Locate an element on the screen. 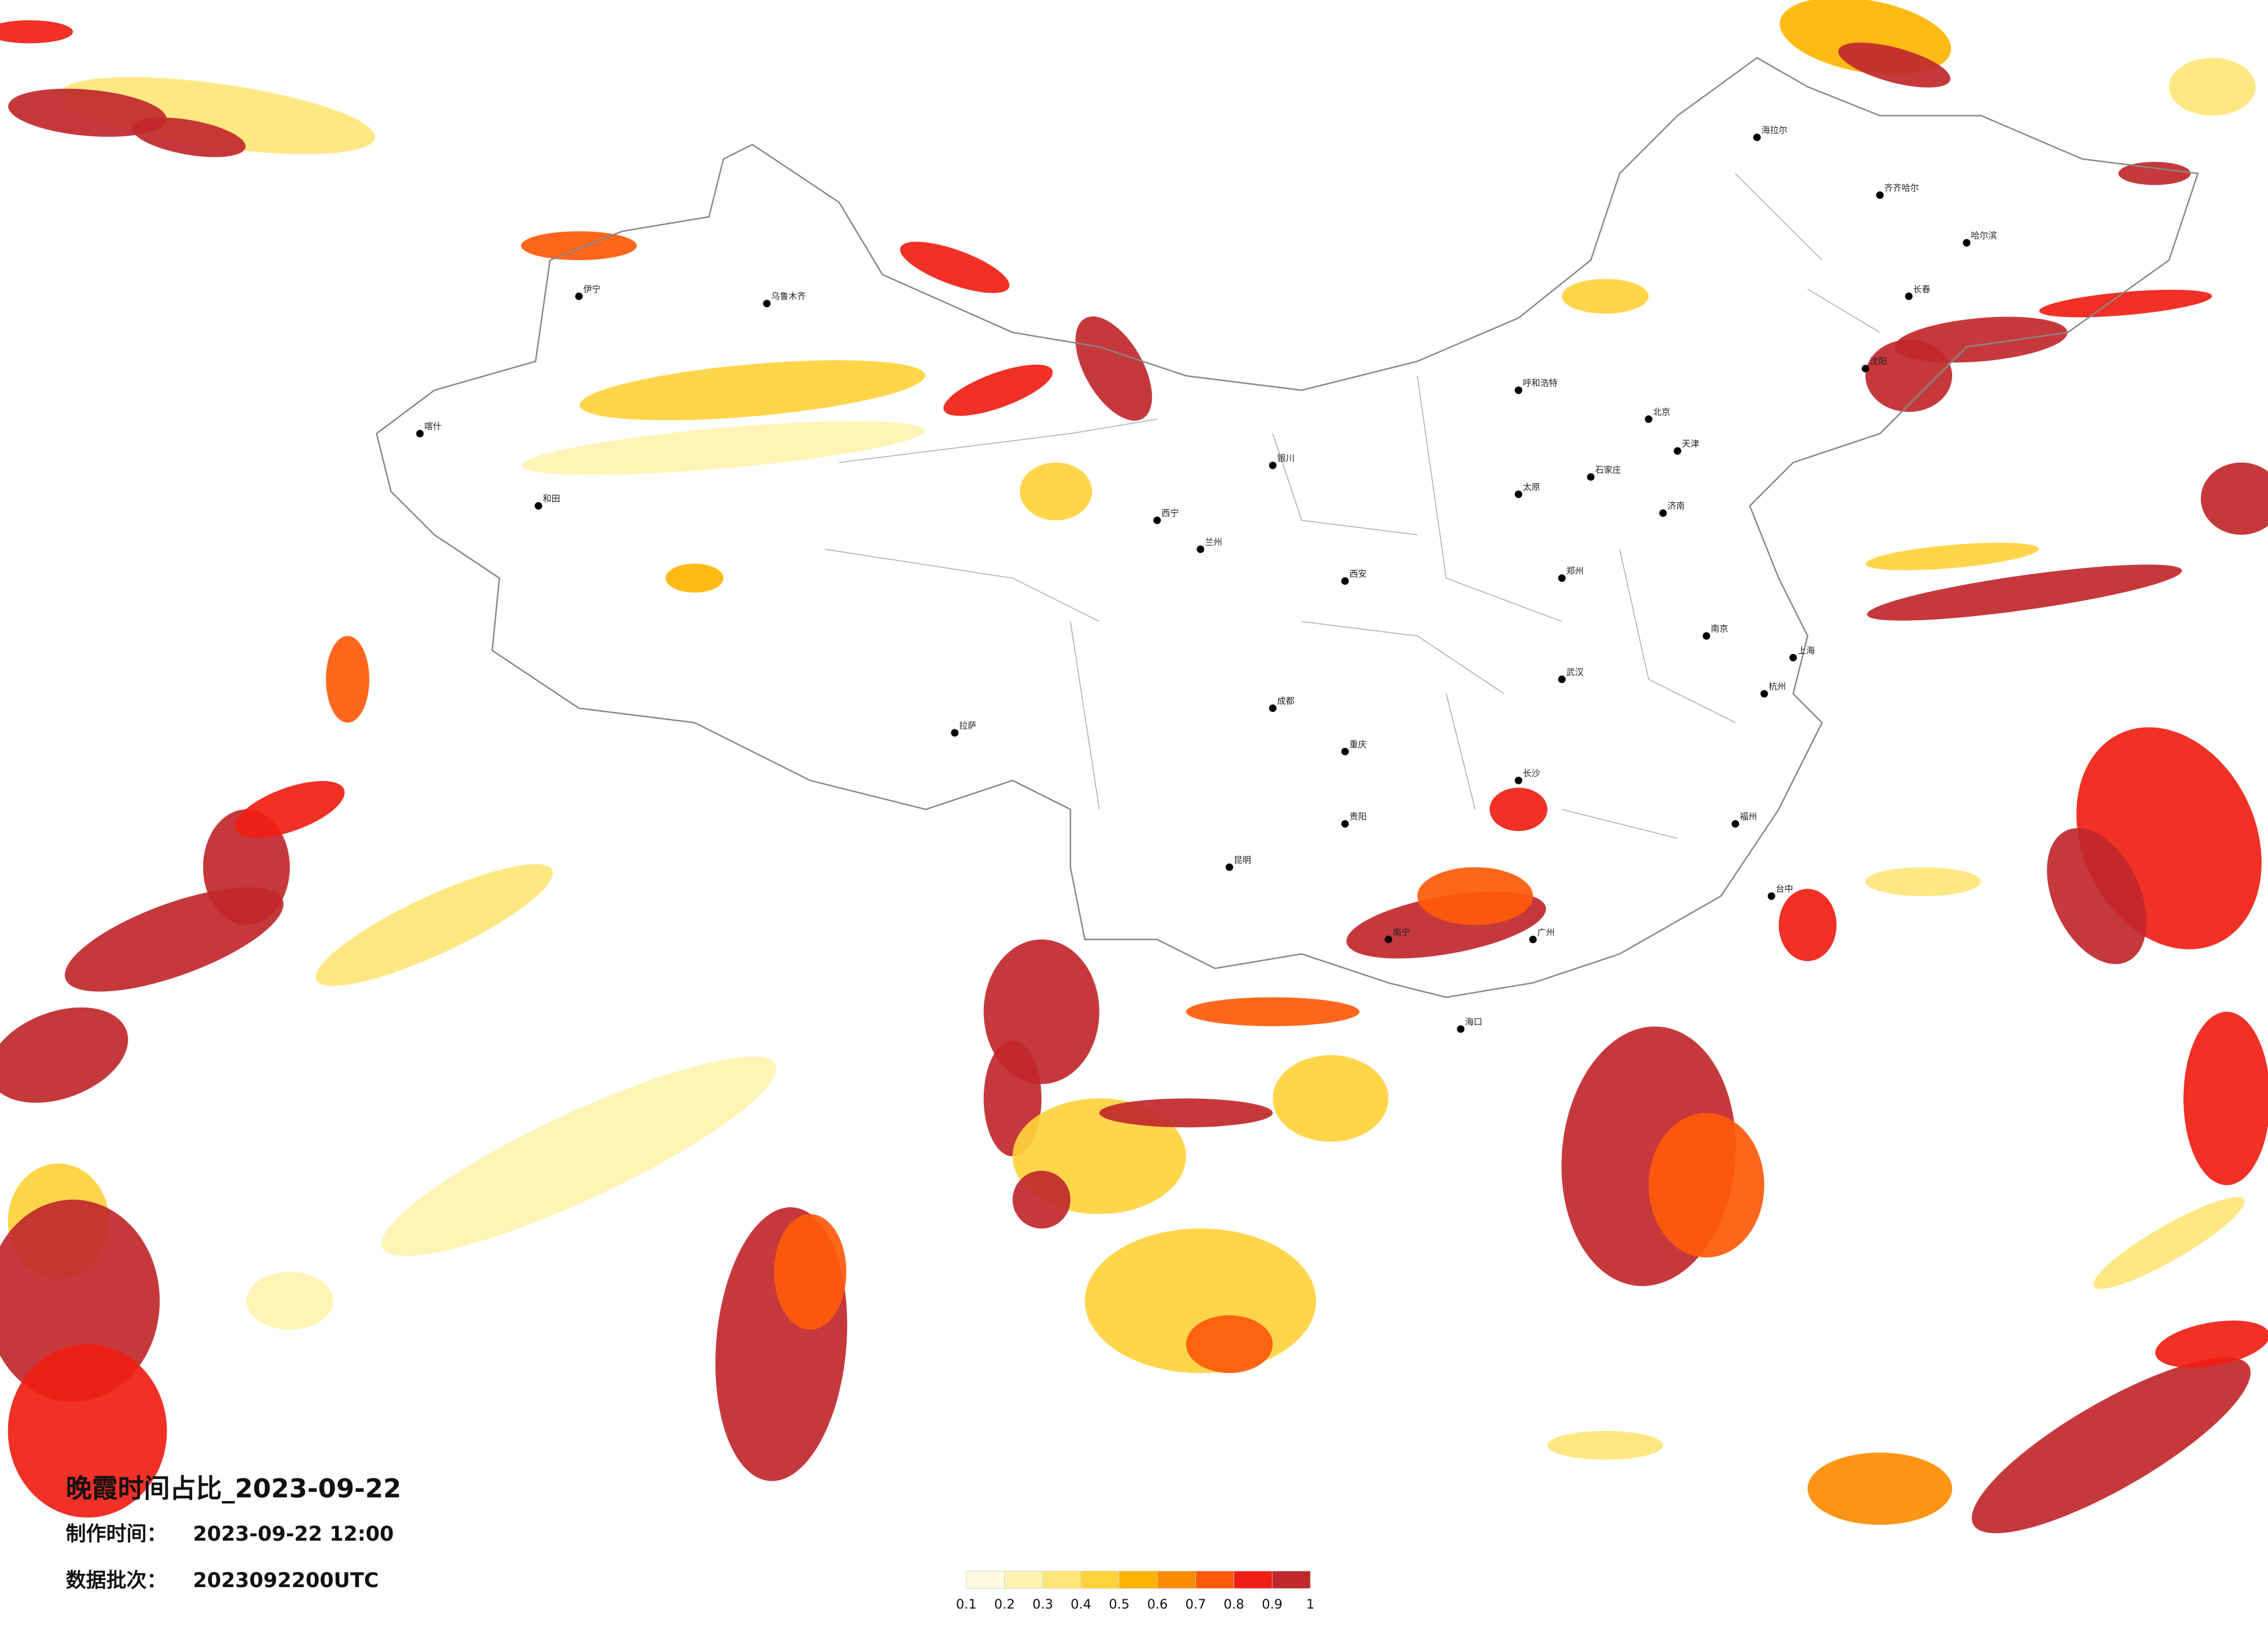 The image size is (2268, 1626). city-label: 西安 is located at coordinates (1358, 574).